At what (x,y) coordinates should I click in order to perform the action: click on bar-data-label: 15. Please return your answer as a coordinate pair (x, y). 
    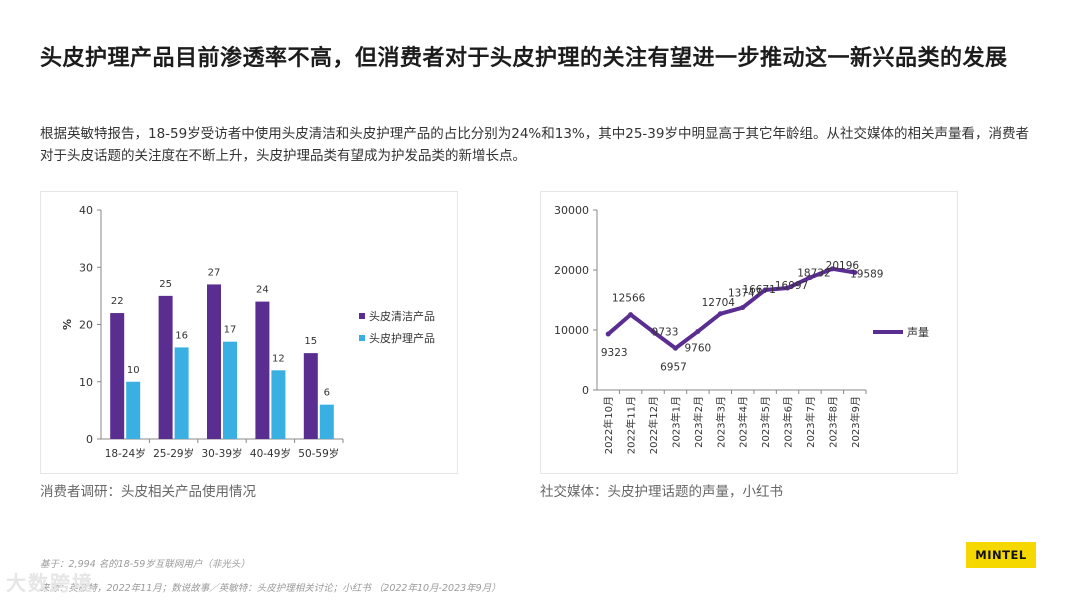
    Looking at the image, I should click on (310, 341).